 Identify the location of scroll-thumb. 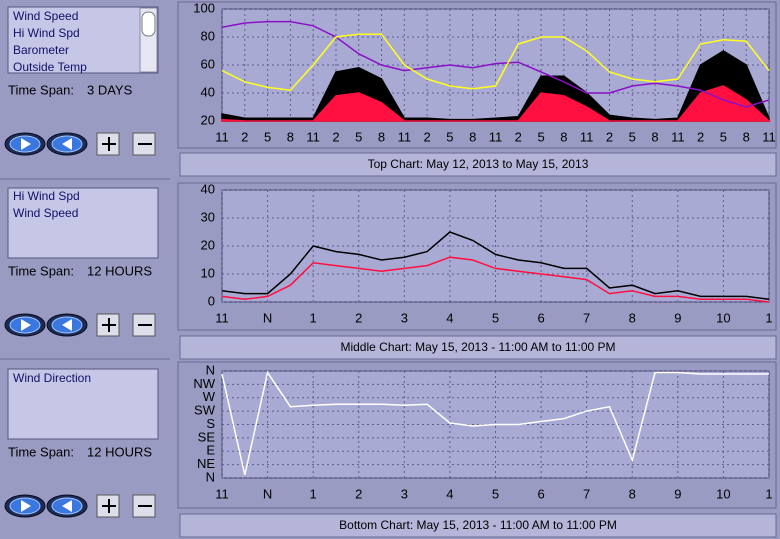
(148, 24).